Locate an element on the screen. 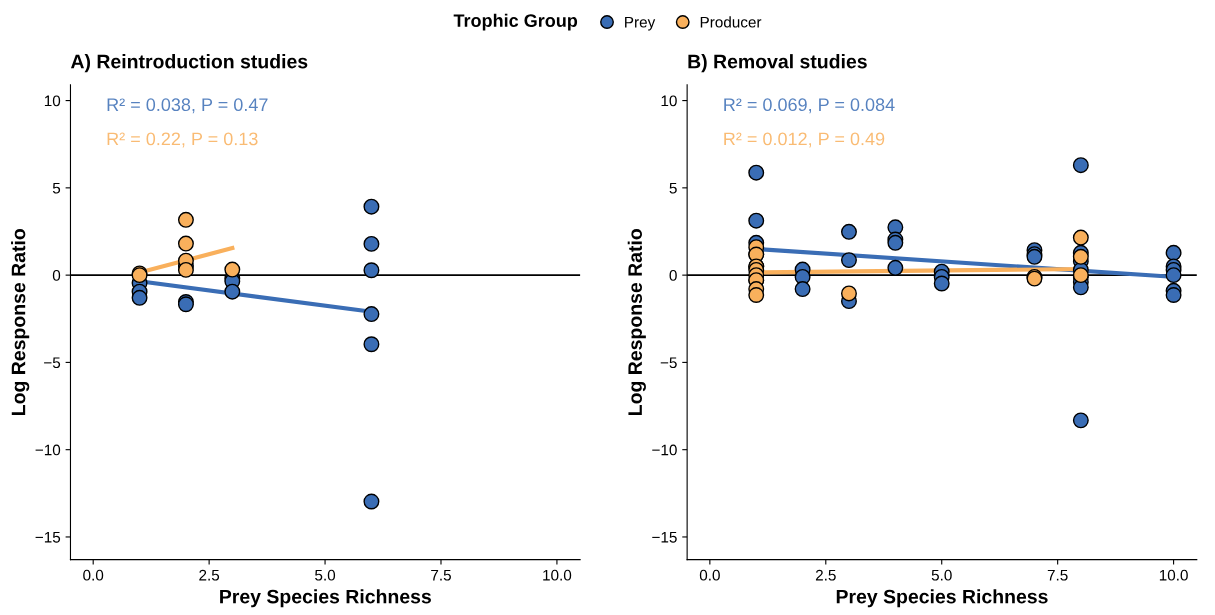 This screenshot has height=615, width=1215. chart-title: A) Reintroduction studies is located at coordinates (189, 63).